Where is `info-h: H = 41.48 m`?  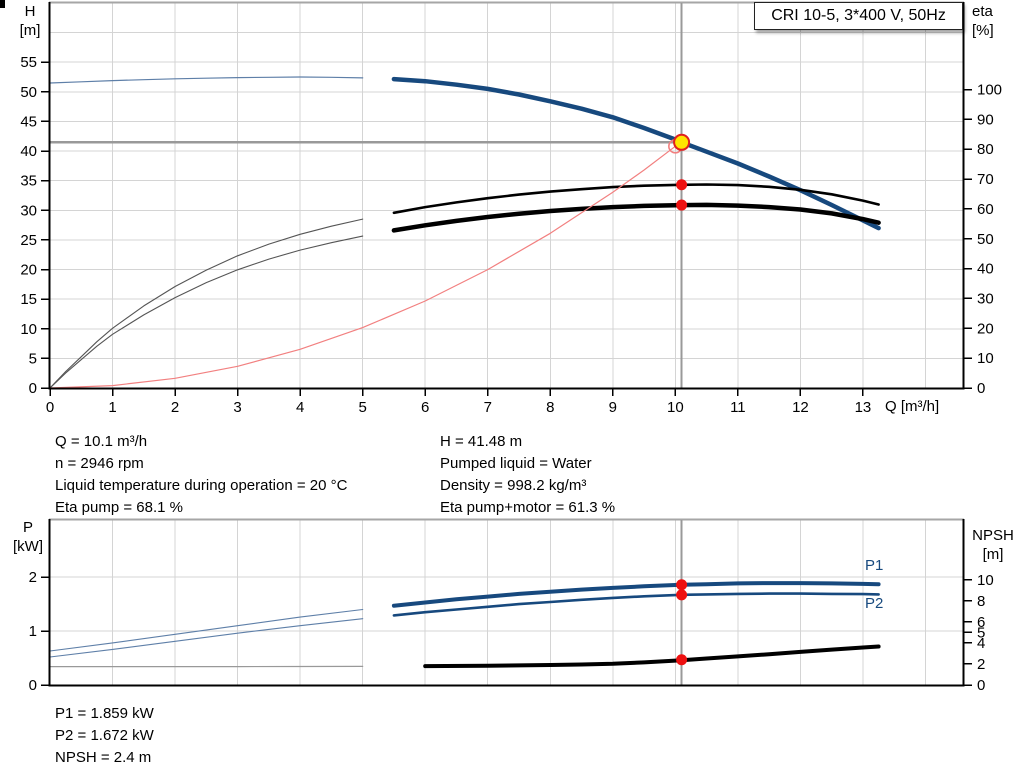
info-h: H = 41.48 m is located at coordinates (481, 441).